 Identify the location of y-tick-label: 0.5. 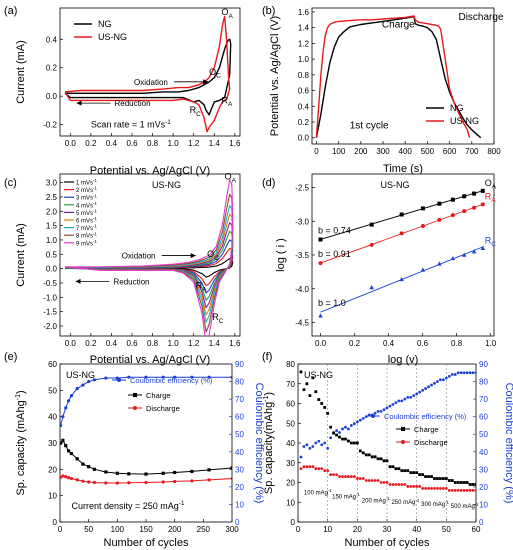
(52, 254).